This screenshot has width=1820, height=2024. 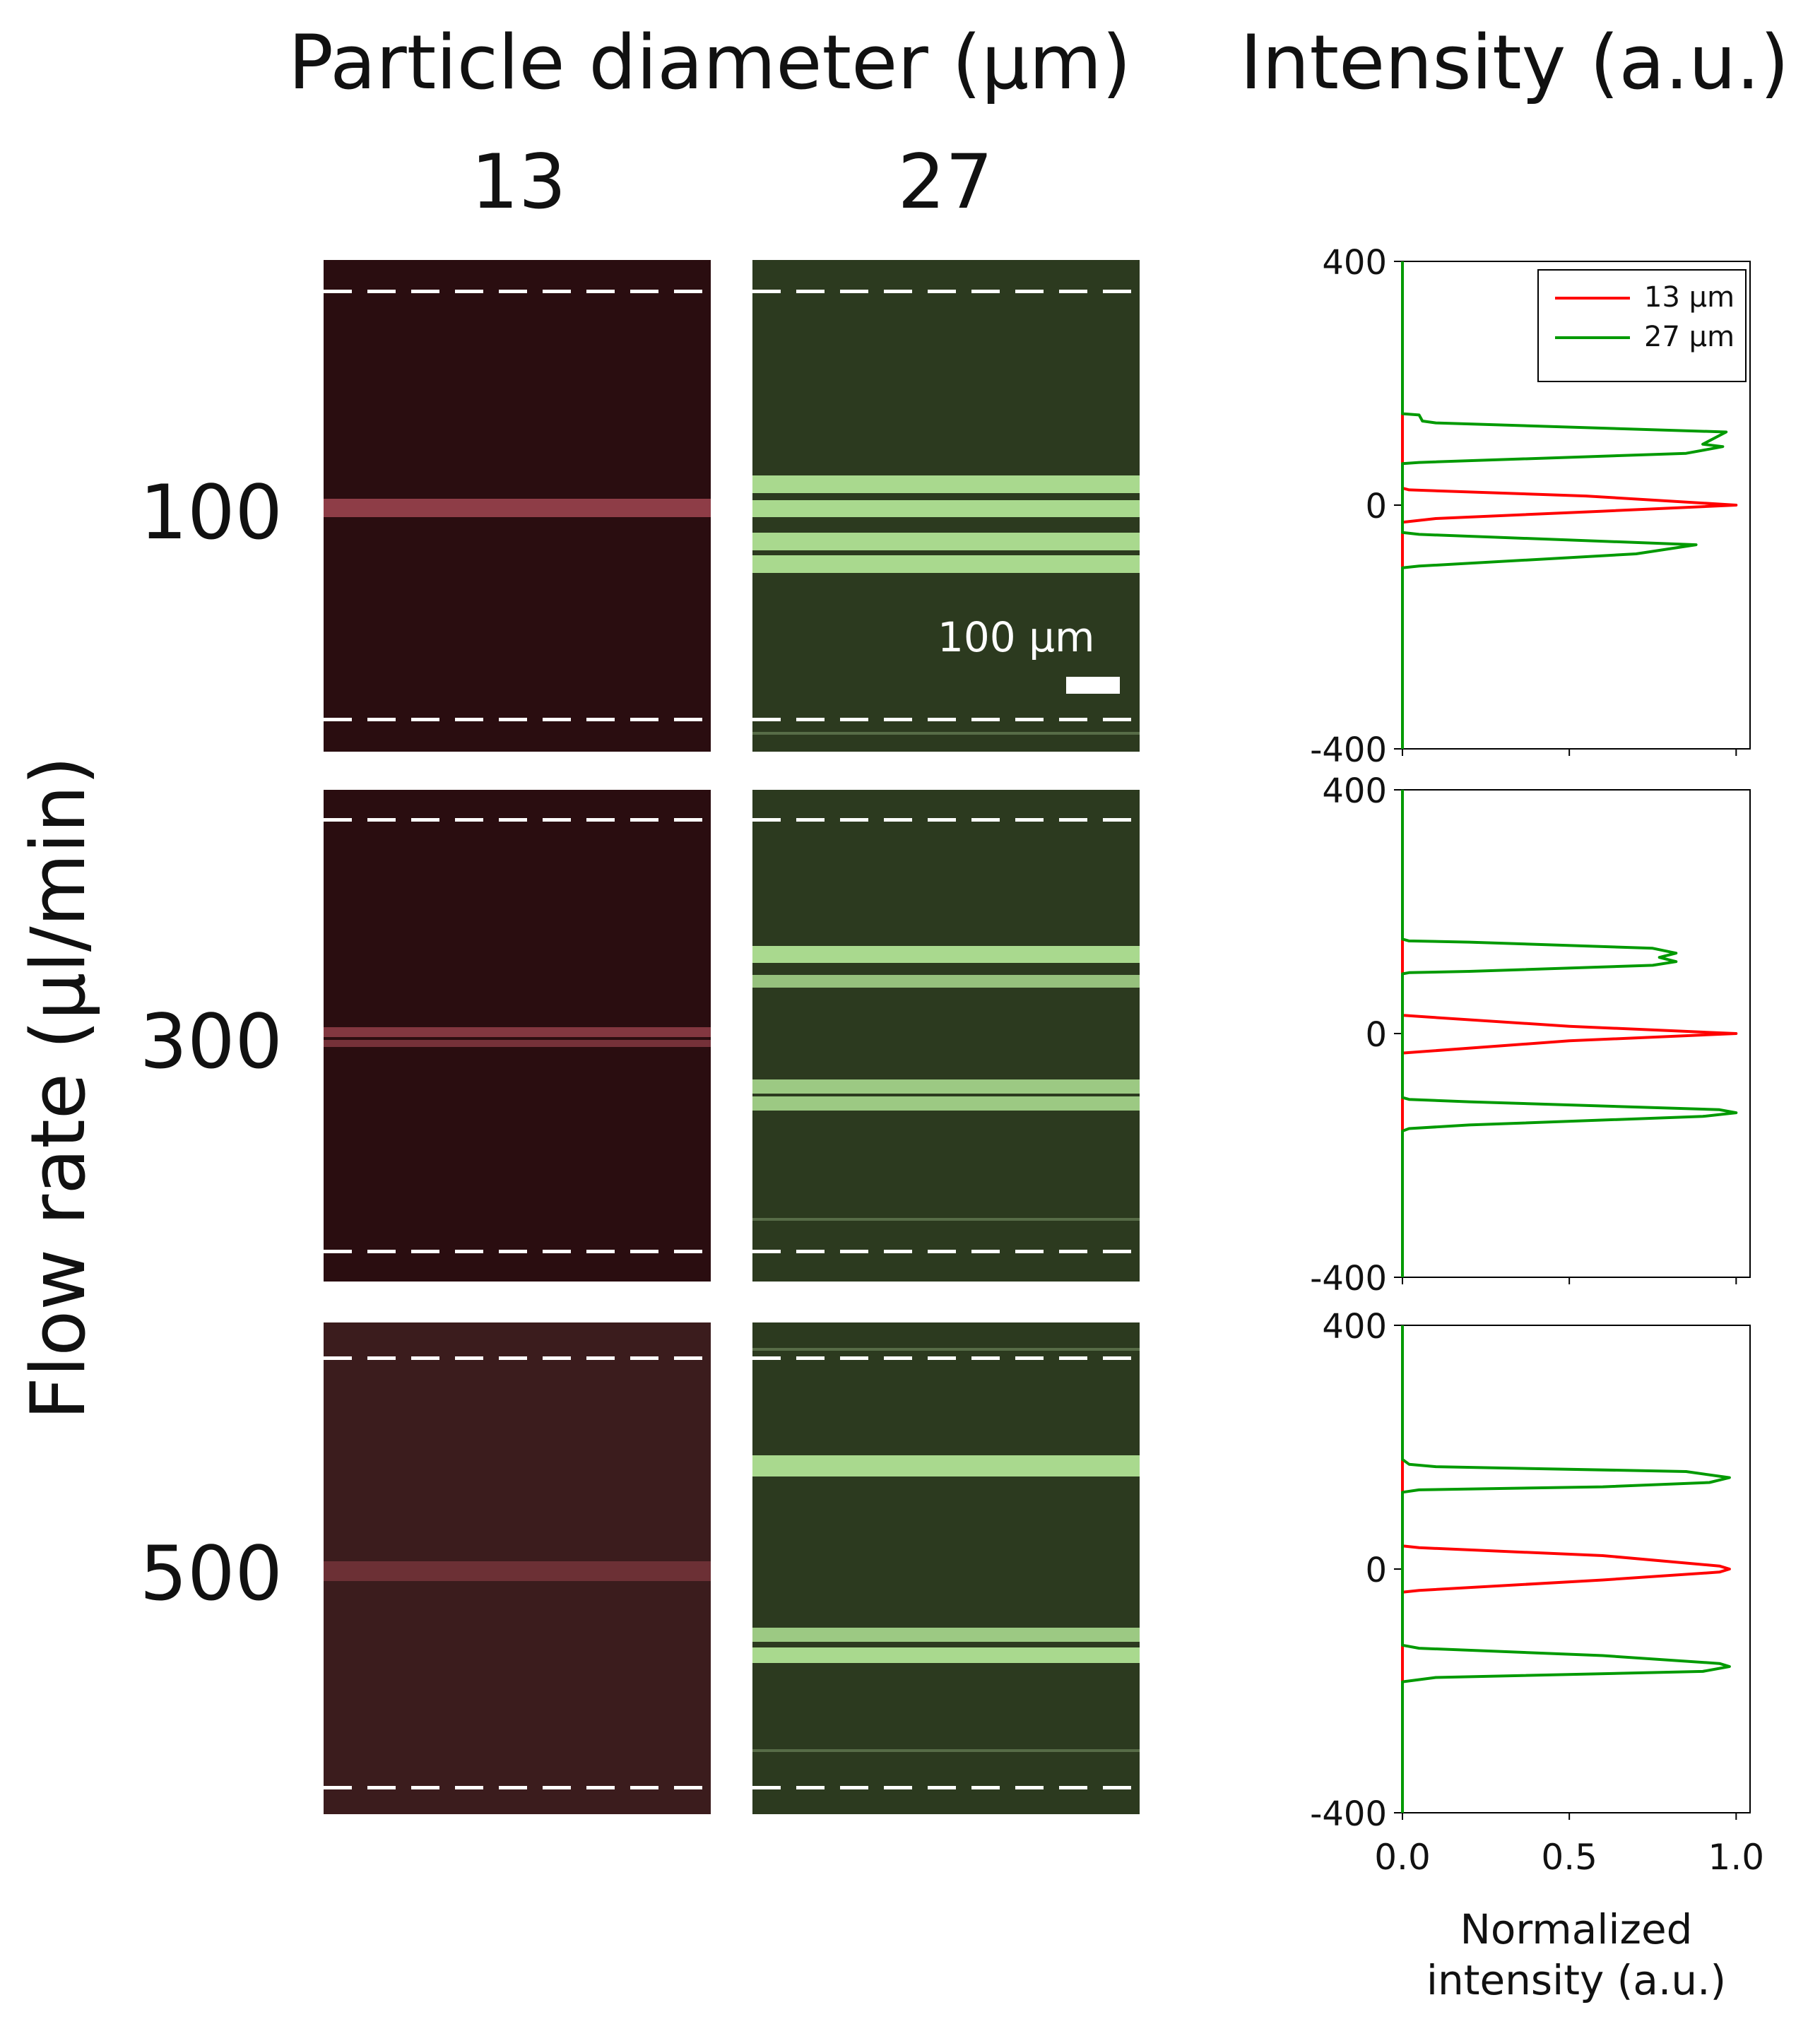 What do you see at coordinates (946, 506) in the screenshot?
I see `micrograph-27um-100: 100 μm` at bounding box center [946, 506].